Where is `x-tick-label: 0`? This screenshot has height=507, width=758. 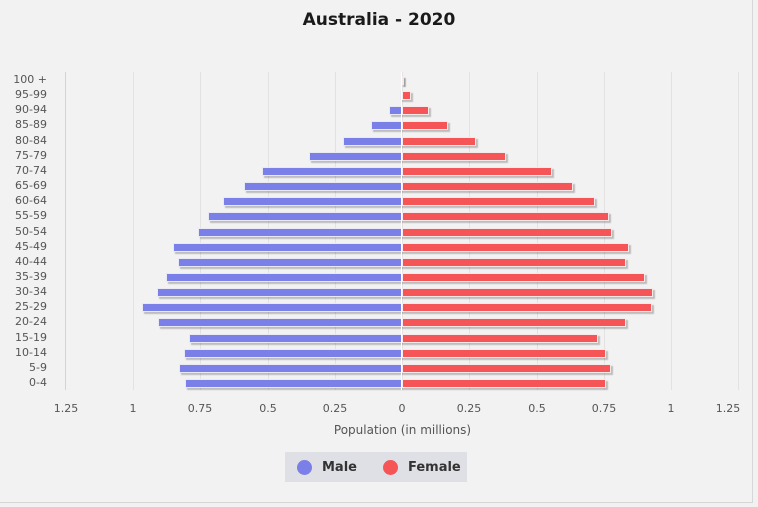 x-tick-label: 0 is located at coordinates (402, 408).